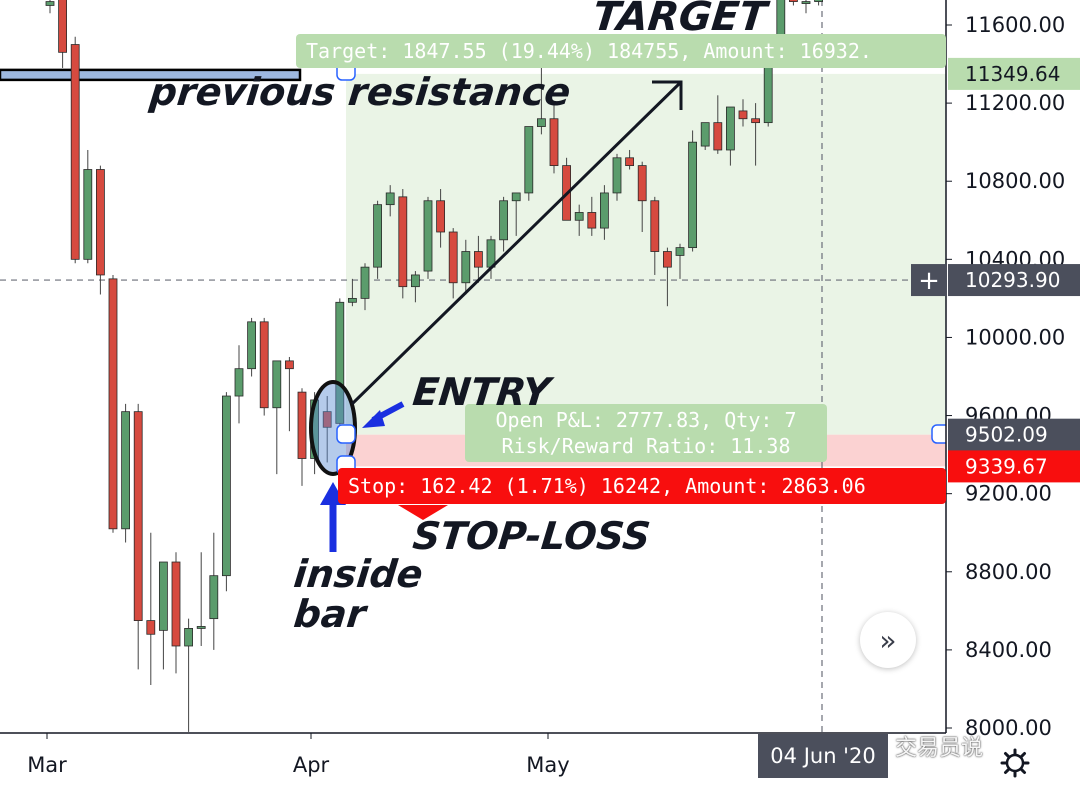 This screenshot has height=794, width=1080. I want to click on price-tick-label: 8400.00, so click(1008, 650).